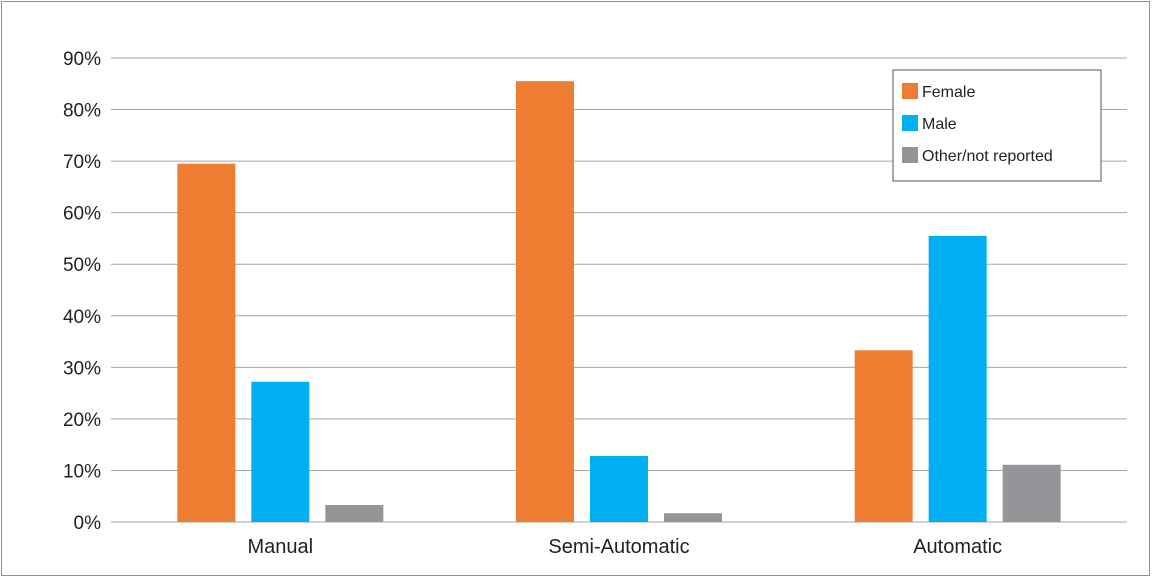 Image resolution: width=1153 pixels, height=579 pixels. What do you see at coordinates (948, 92) in the screenshot?
I see `legend-label: Female` at bounding box center [948, 92].